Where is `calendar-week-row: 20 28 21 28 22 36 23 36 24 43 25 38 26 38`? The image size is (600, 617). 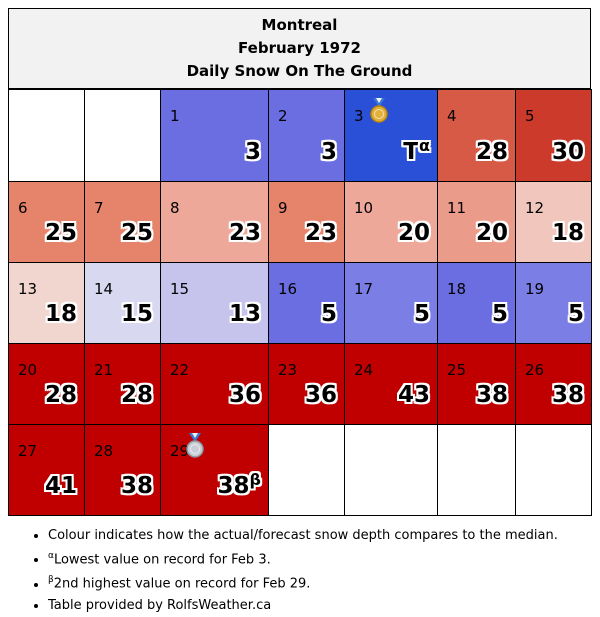 calendar-week-row: 20 28 21 28 22 36 23 36 24 43 25 38 26 38 is located at coordinates (300, 384).